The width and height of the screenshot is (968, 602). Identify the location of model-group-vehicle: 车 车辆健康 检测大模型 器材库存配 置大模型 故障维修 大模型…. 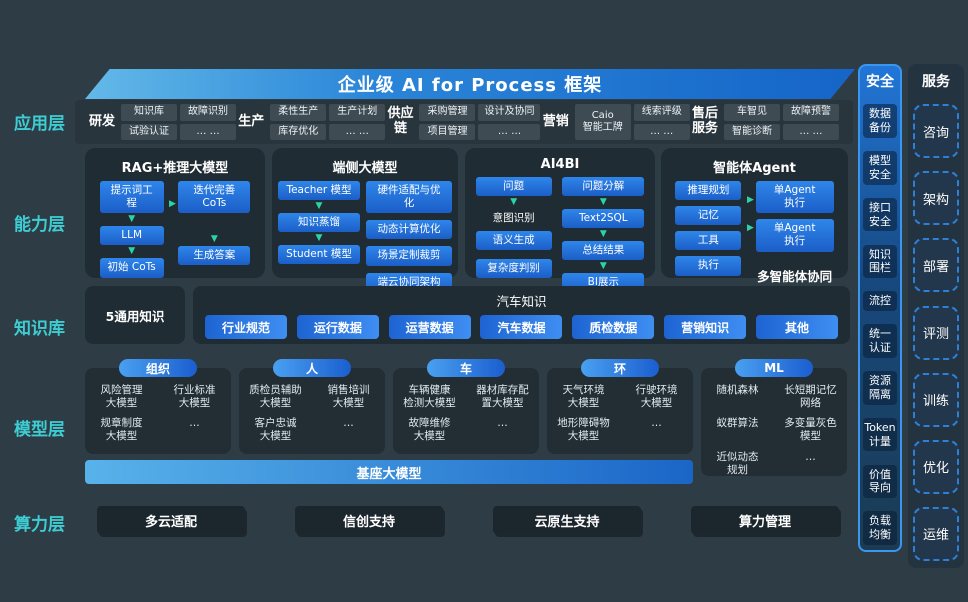
(466, 406).